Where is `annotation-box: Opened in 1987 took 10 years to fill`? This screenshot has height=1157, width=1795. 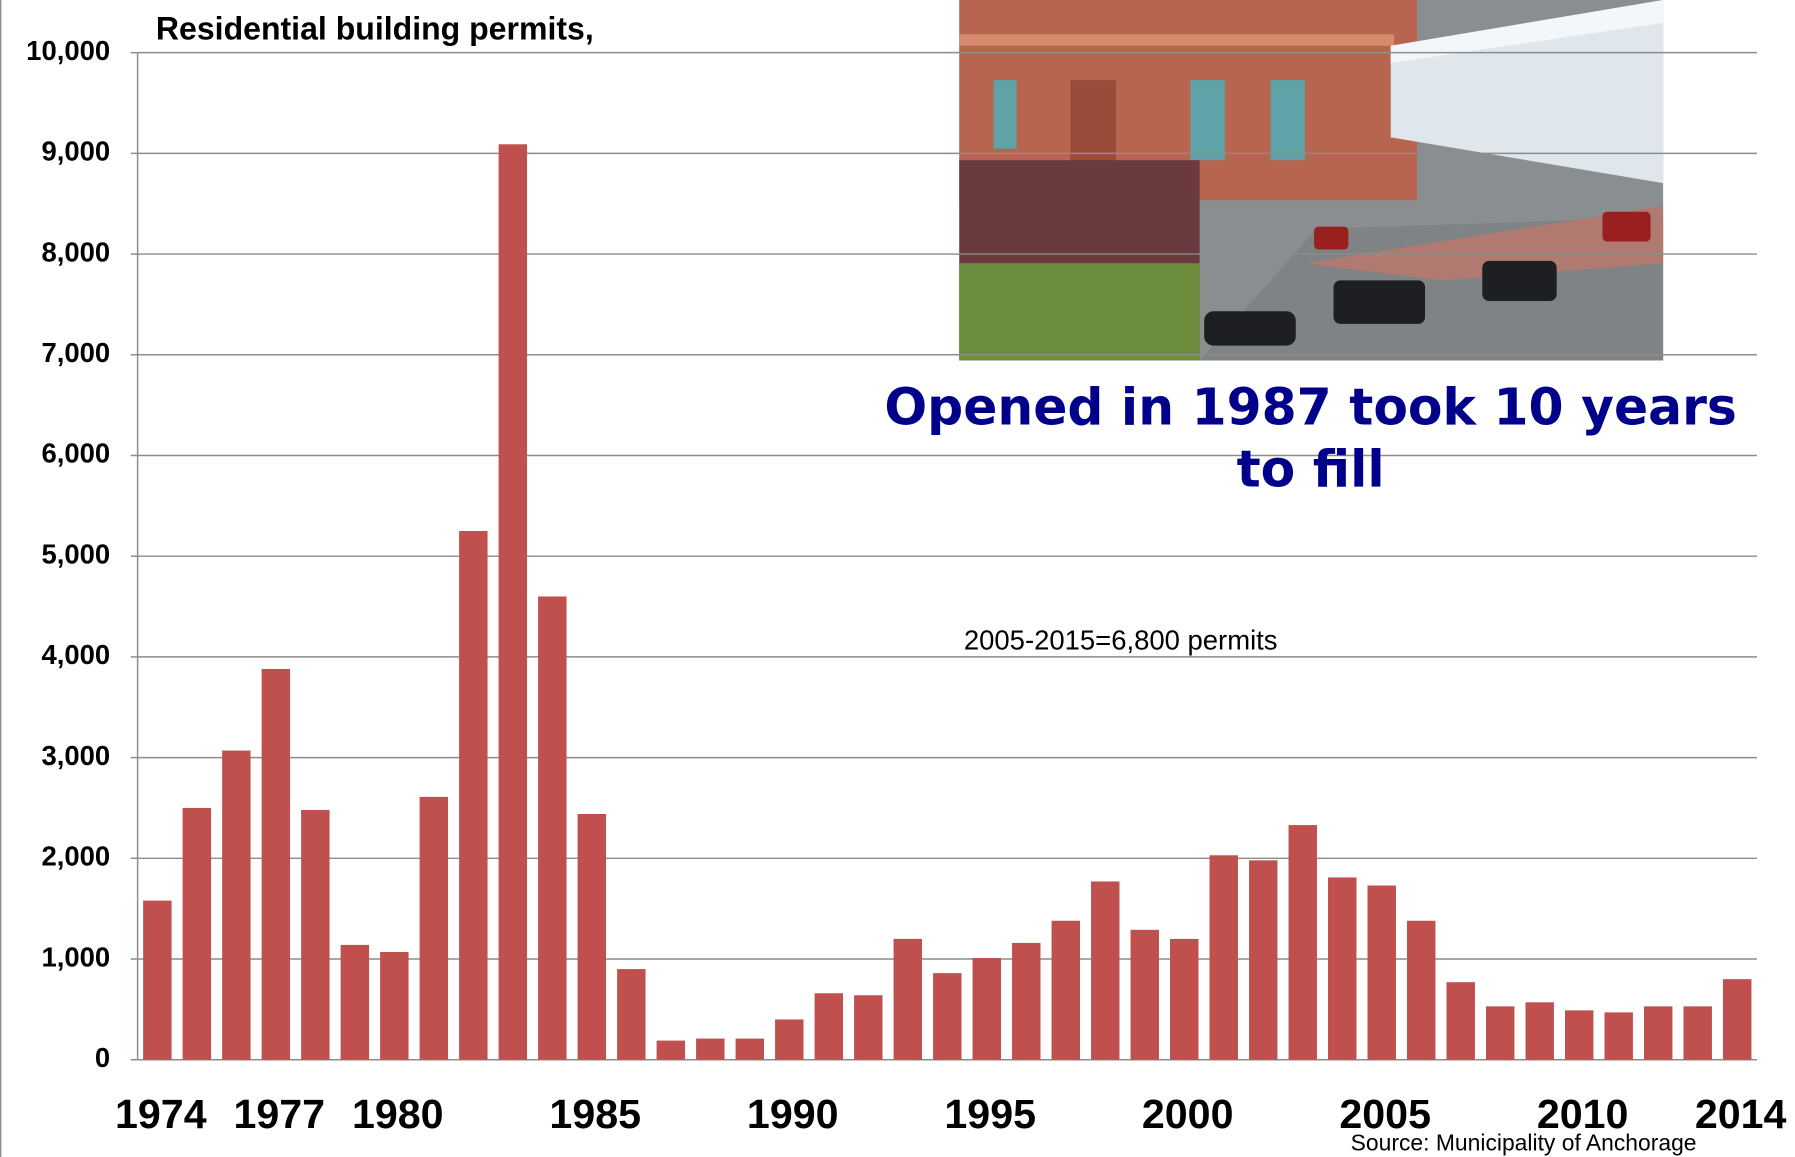
annotation-box: Opened in 1987 took 10 years to fill is located at coordinates (1310, 438).